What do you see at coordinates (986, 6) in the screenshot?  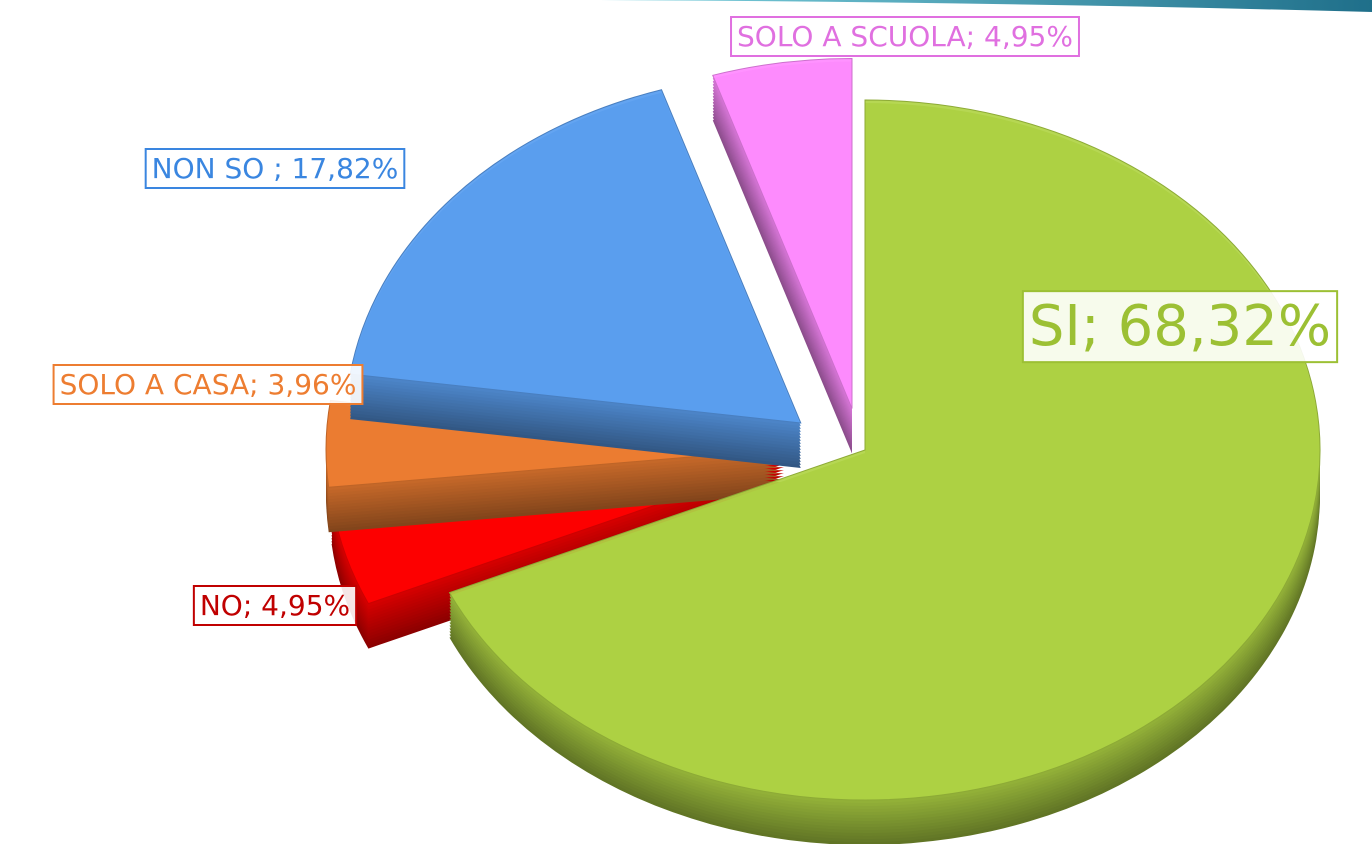 I see `top-bar` at bounding box center [986, 6].